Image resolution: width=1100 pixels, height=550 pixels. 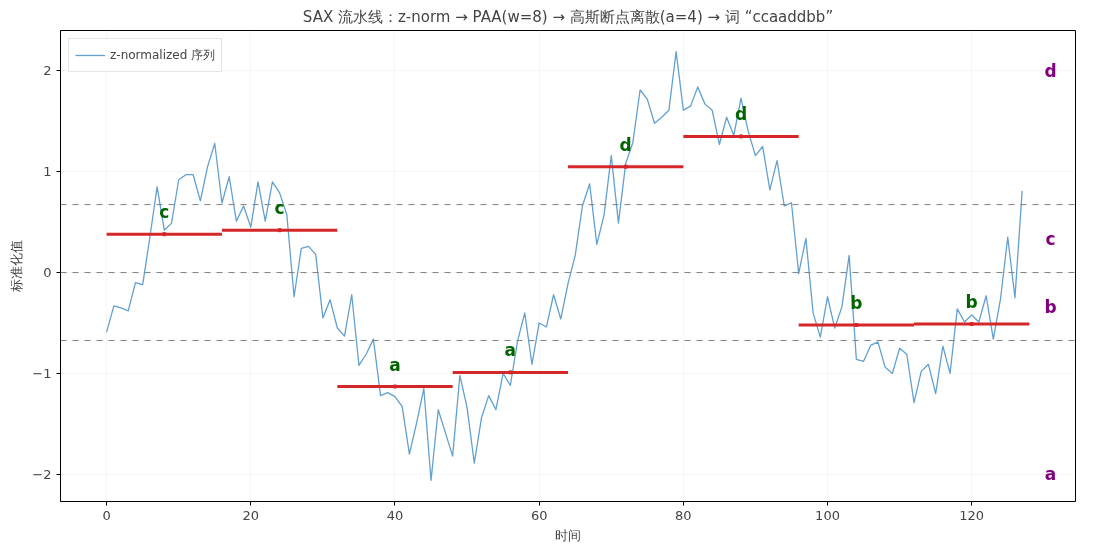 What do you see at coordinates (827, 515) in the screenshot?
I see `x-tick-label: 100` at bounding box center [827, 515].